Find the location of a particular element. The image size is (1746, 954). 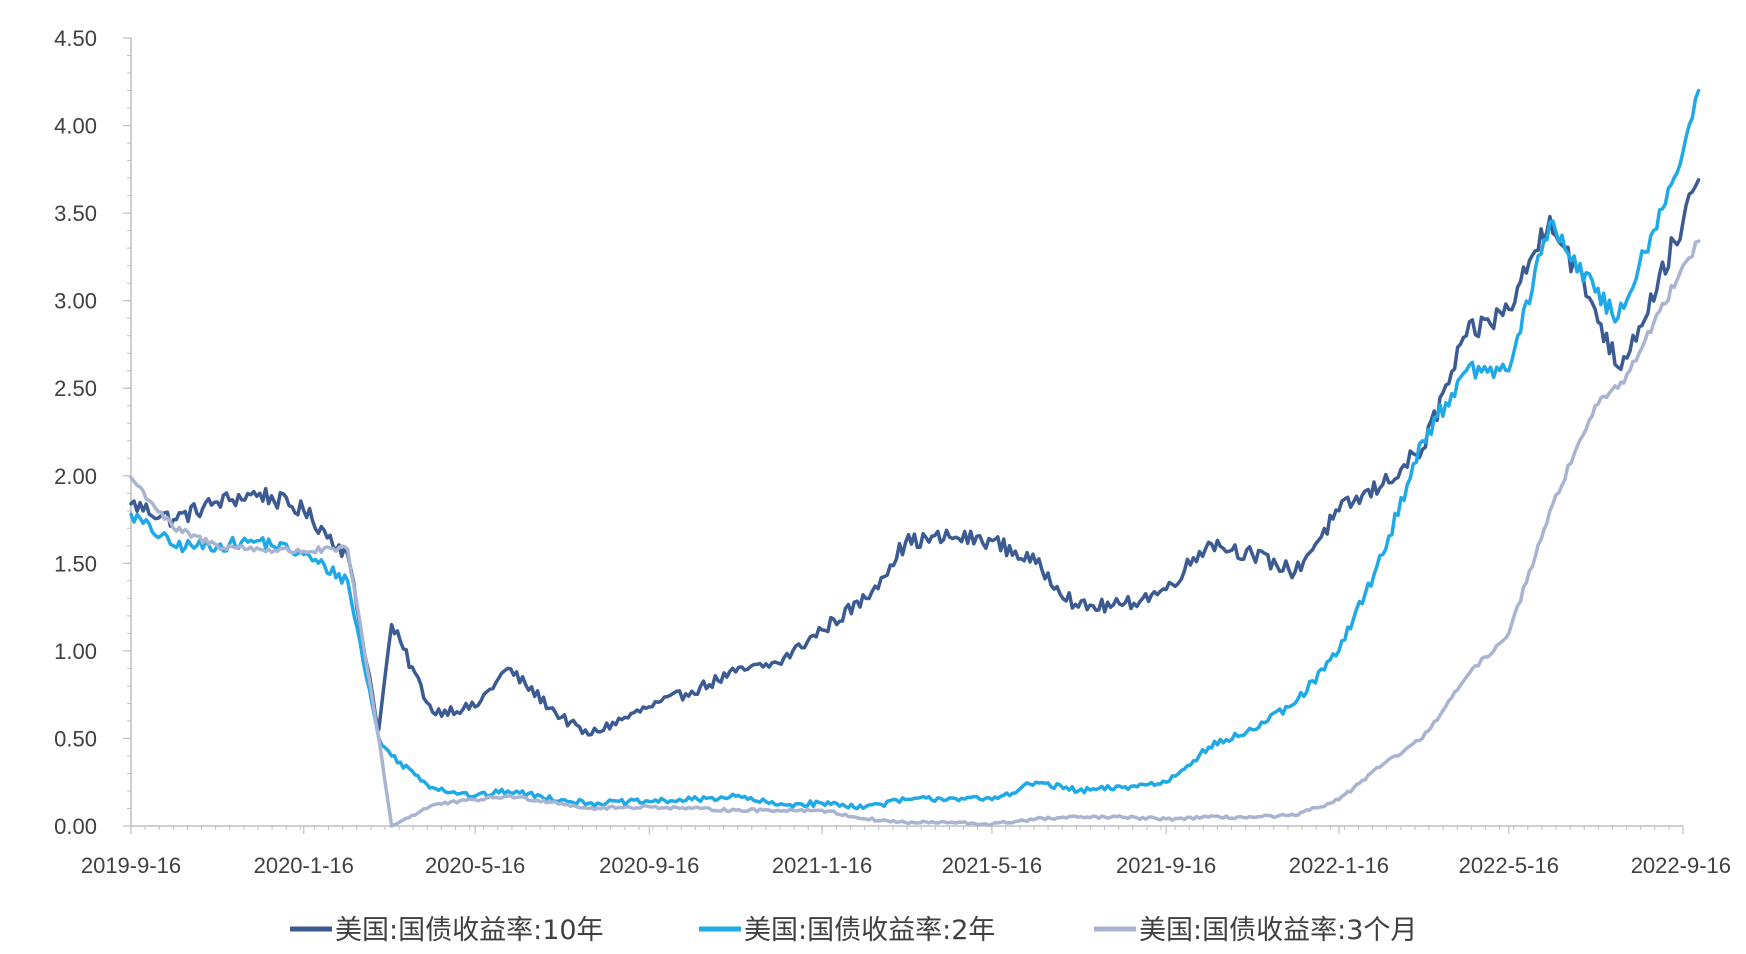

legend-label: 美国:国债收益率:2年 is located at coordinates (869, 930).